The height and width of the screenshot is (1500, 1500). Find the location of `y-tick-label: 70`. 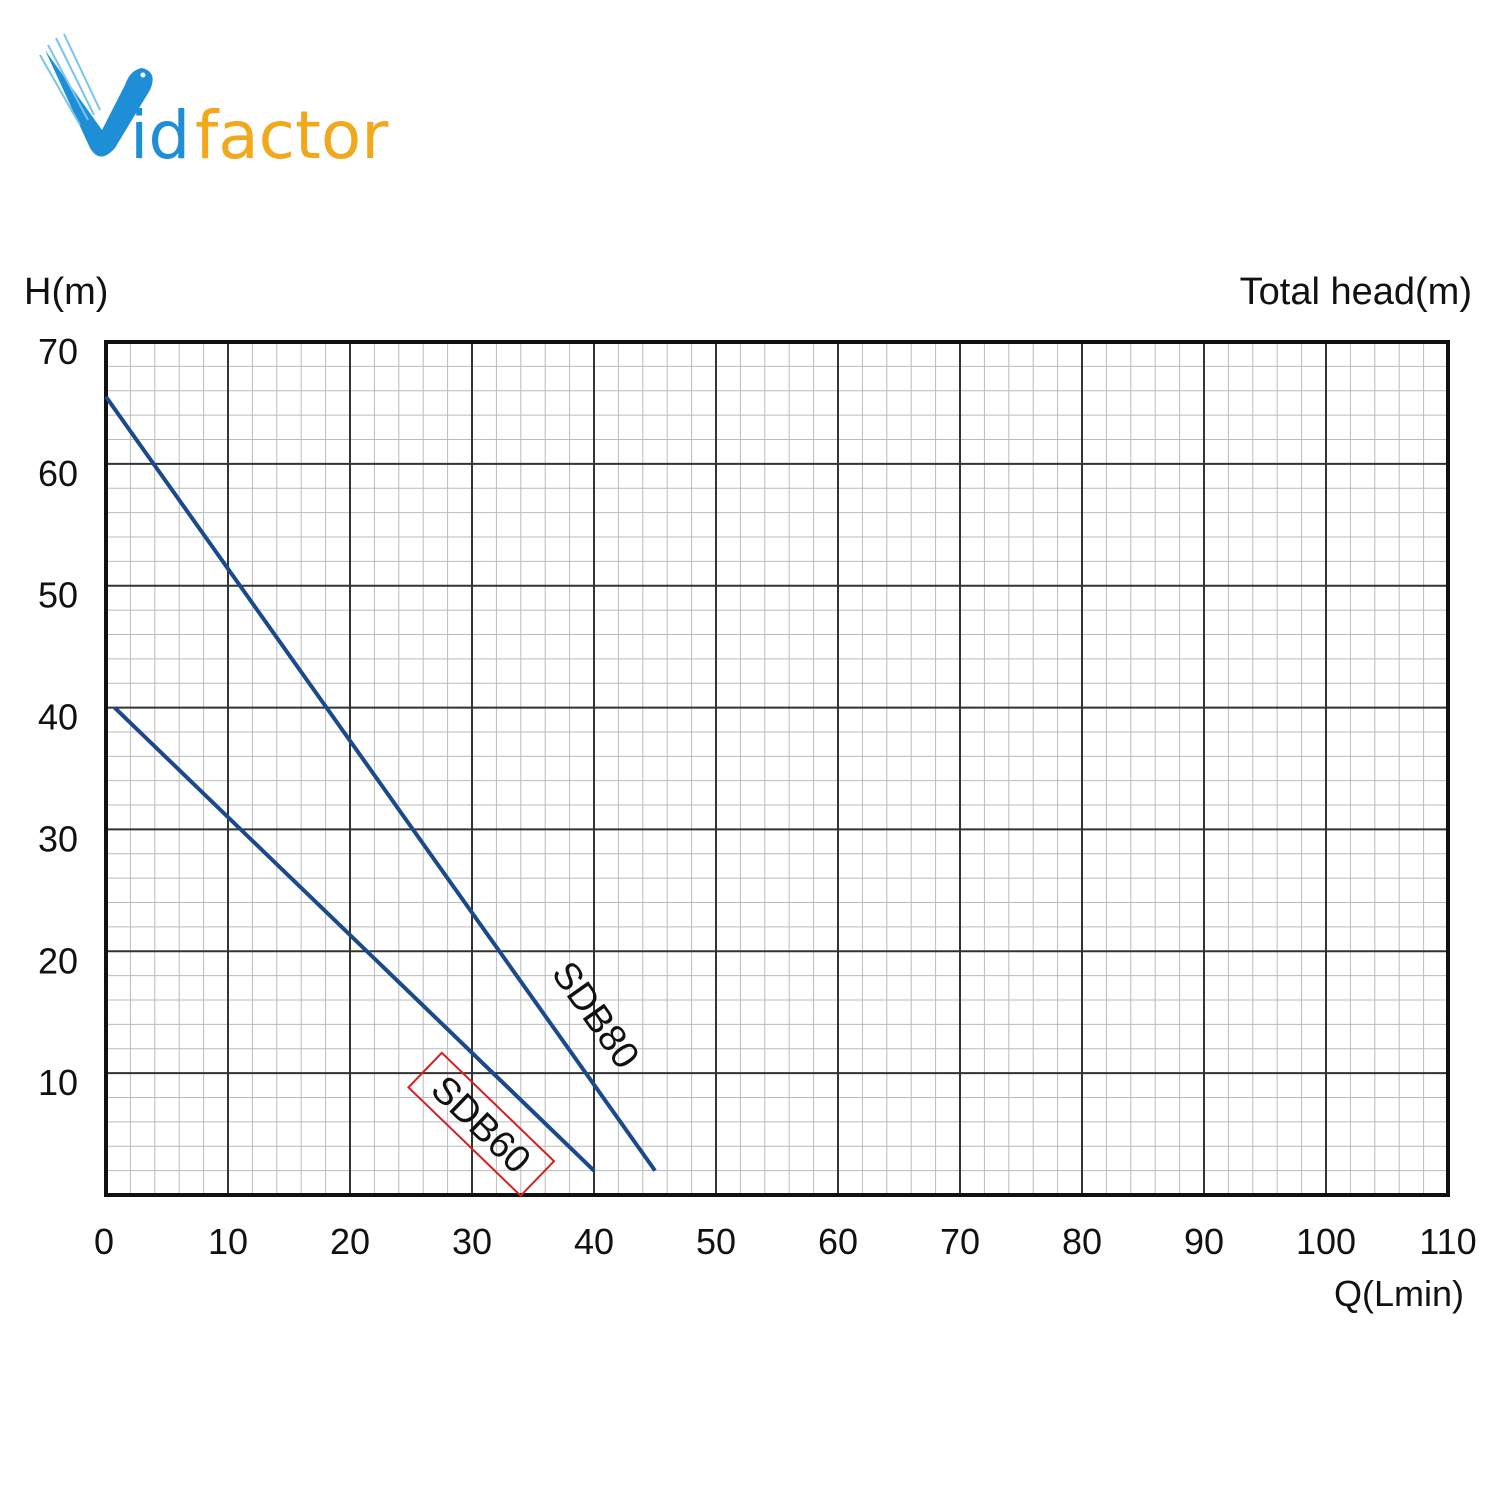

y-tick-label: 70 is located at coordinates (58, 351).